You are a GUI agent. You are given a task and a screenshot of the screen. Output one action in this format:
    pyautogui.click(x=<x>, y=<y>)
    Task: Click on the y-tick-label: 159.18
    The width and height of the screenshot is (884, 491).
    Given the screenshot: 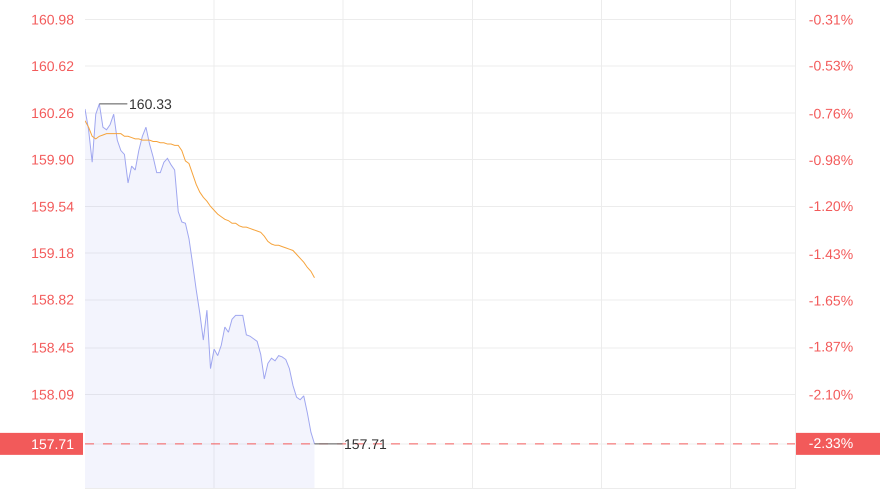 What is the action you would take?
    pyautogui.click(x=52, y=252)
    